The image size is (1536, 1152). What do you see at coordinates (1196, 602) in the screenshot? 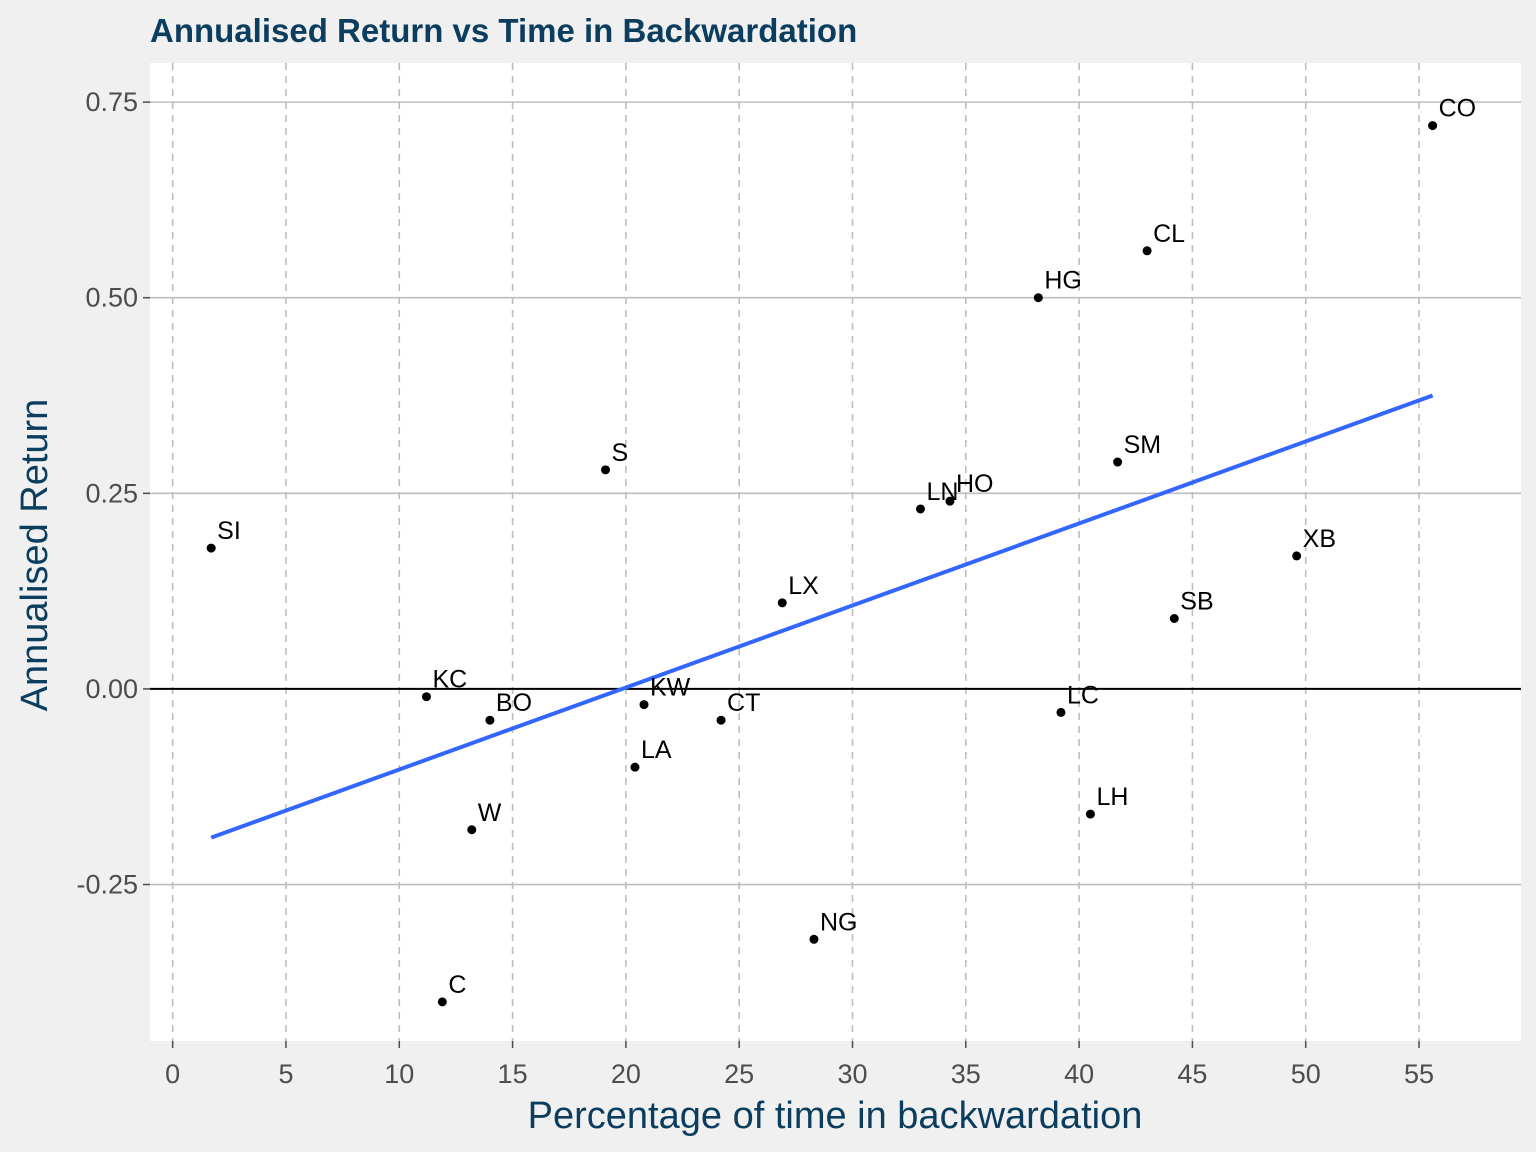
I see `data-point-label: SB` at bounding box center [1196, 602].